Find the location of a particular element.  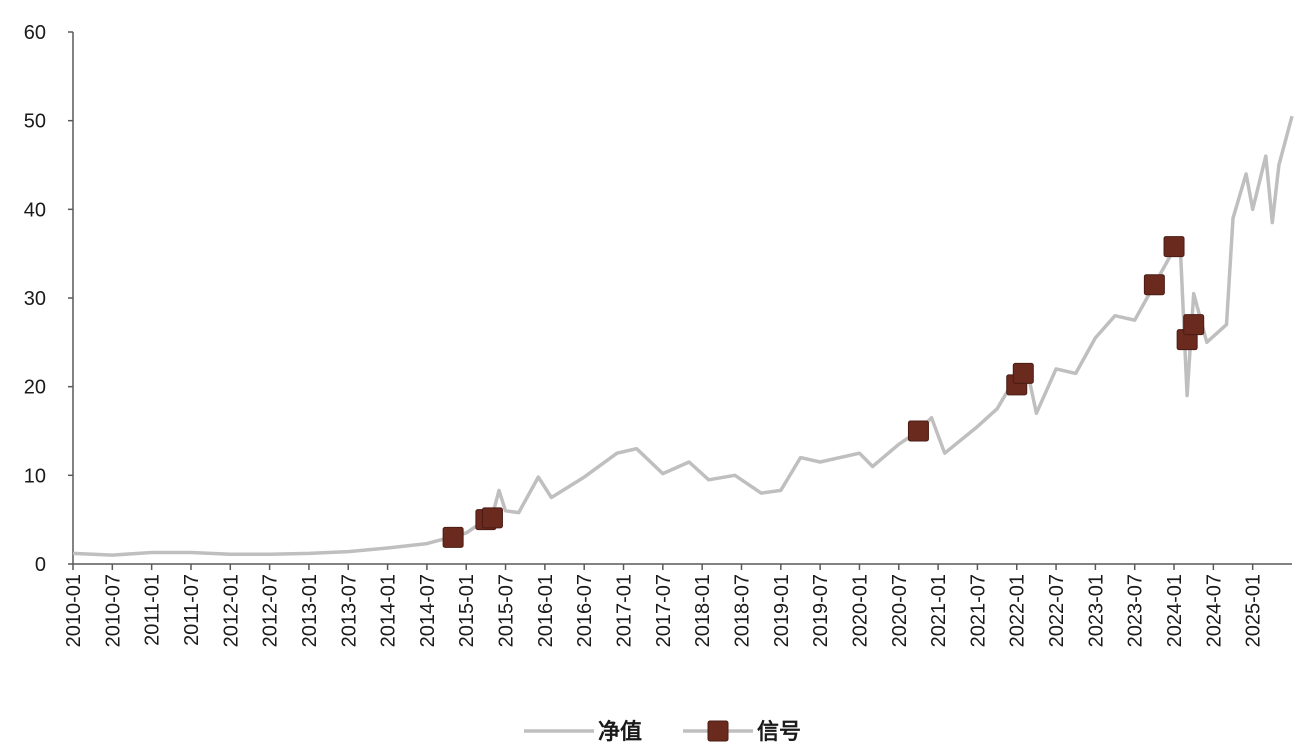

x-tick-label: 2018-07 is located at coordinates (742, 610).